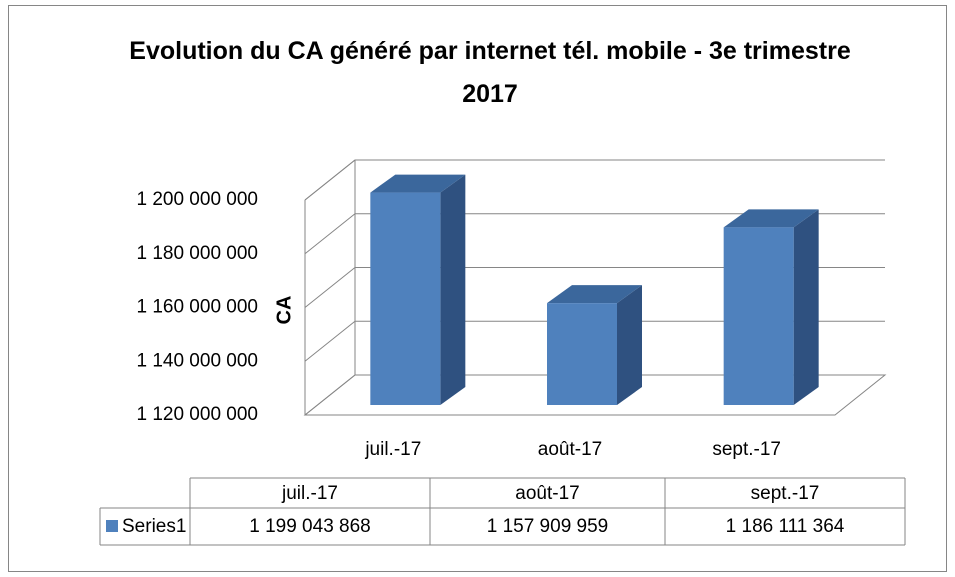  I want to click on table-value: 1 199 043 868, so click(310, 526).